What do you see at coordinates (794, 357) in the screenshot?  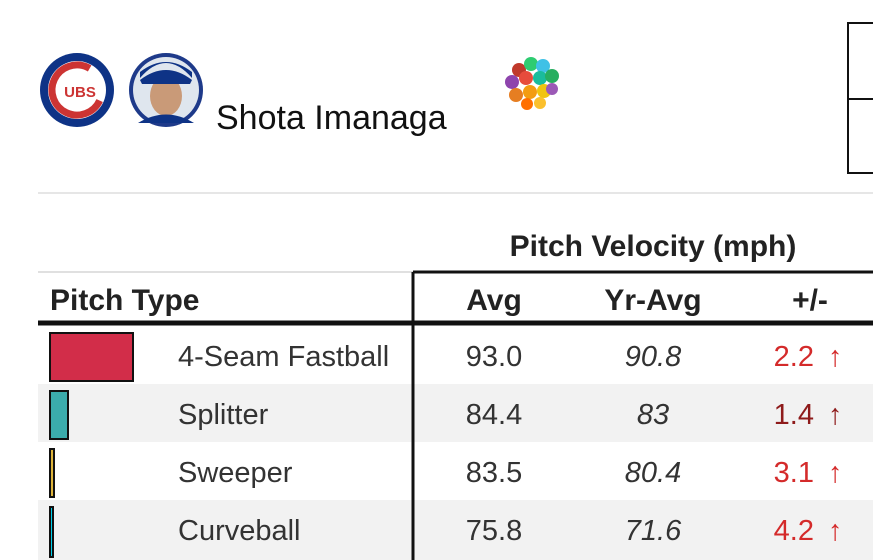 I see `diff: 2.2` at bounding box center [794, 357].